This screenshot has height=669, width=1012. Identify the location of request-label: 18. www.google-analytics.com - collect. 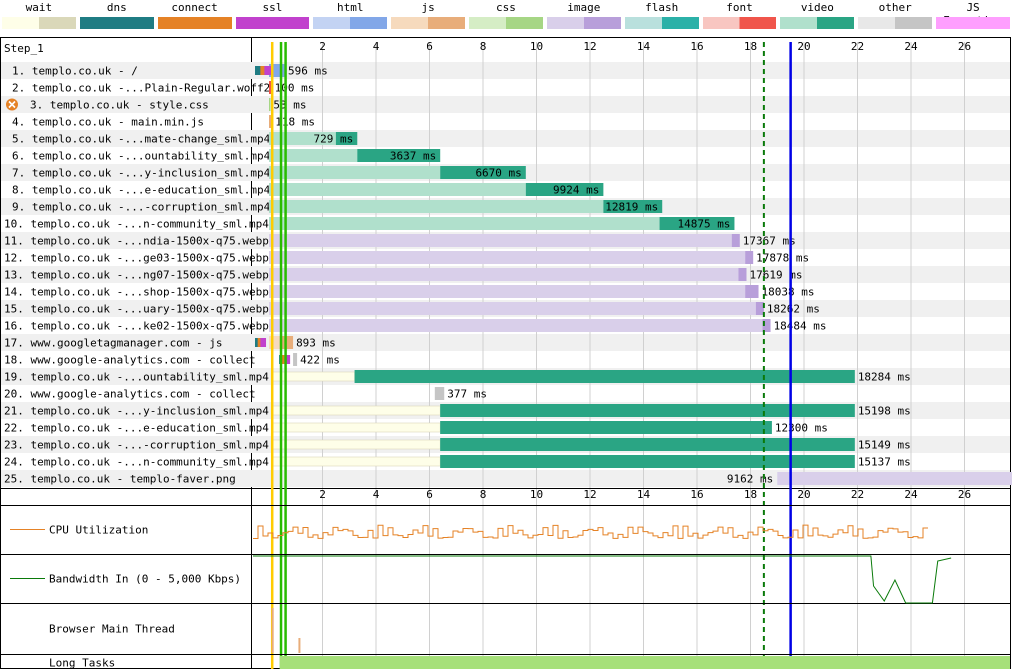
(130, 360).